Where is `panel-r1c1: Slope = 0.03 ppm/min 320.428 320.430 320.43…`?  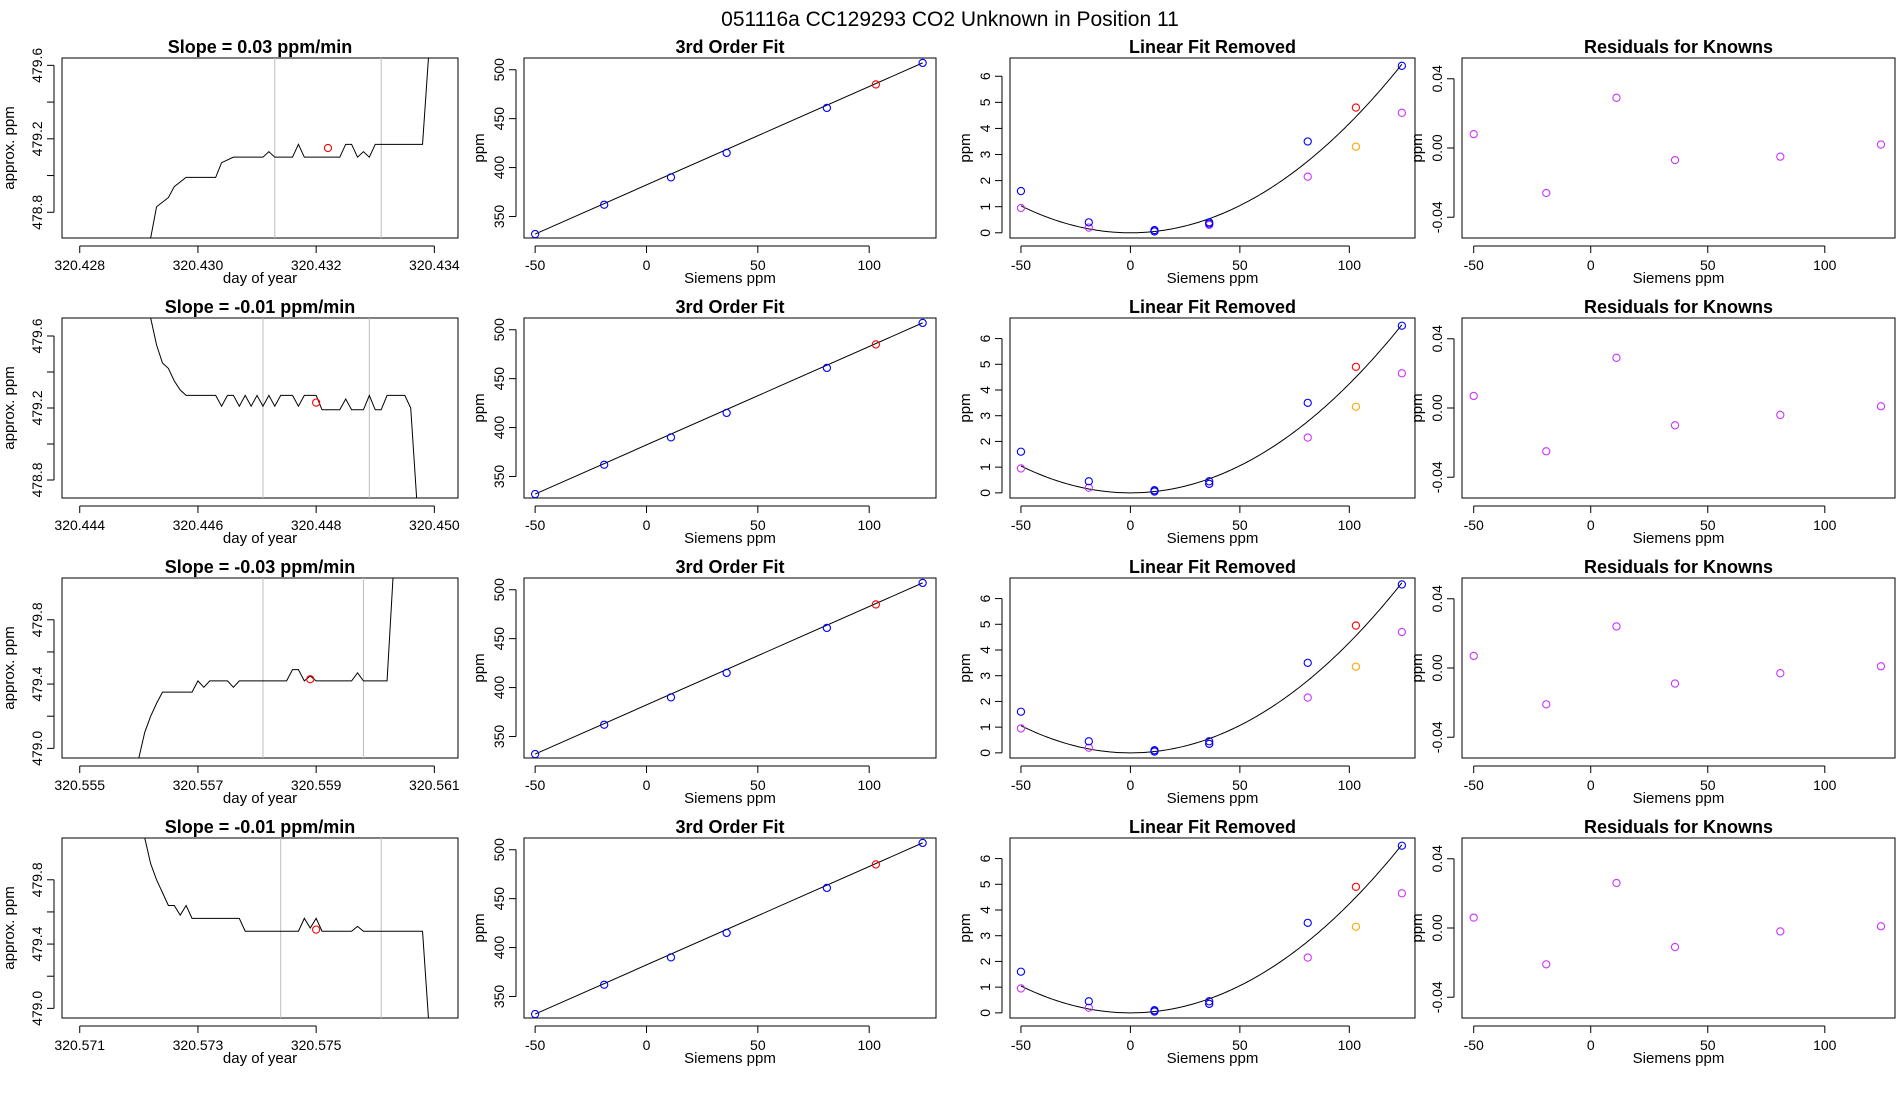
panel-r1c1: Slope = 0.03 ppm/min 320.428 320.430 320.43… is located at coordinates (230, 162).